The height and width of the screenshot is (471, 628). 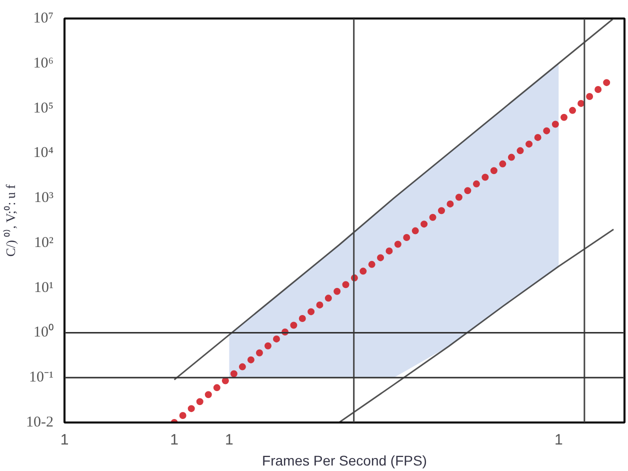 I want to click on x-axis-title: Frames Per Second (FPS), so click(x=344, y=460).